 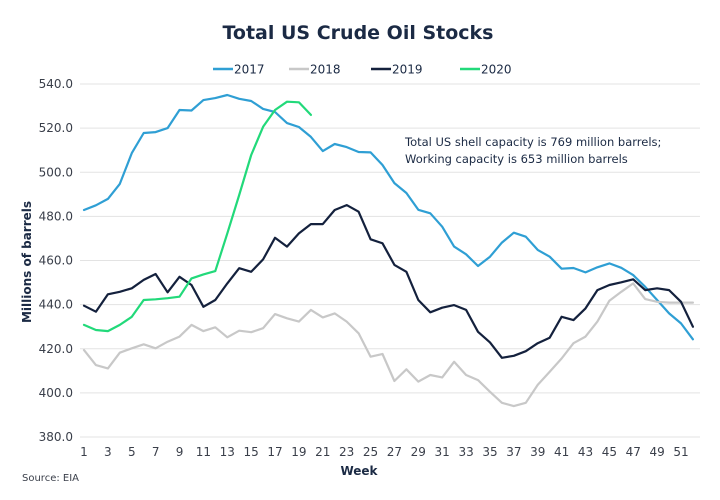 What do you see at coordinates (561, 452) in the screenshot?
I see `x-tick-label: 41` at bounding box center [561, 452].